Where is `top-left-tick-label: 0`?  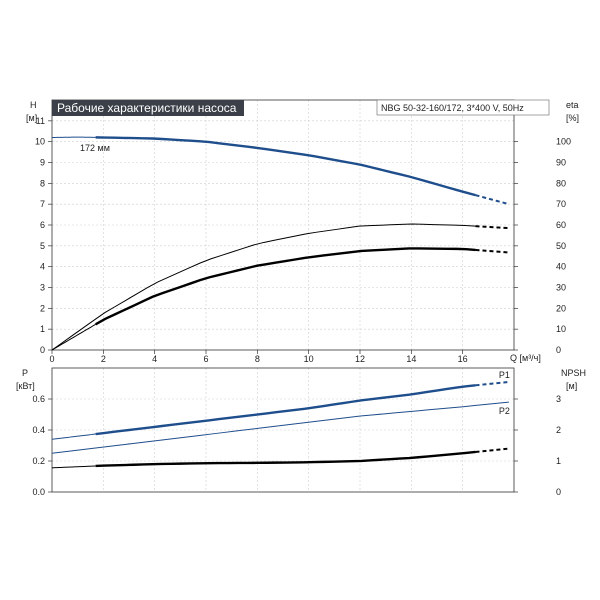 top-left-tick-label: 0 is located at coordinates (42, 350).